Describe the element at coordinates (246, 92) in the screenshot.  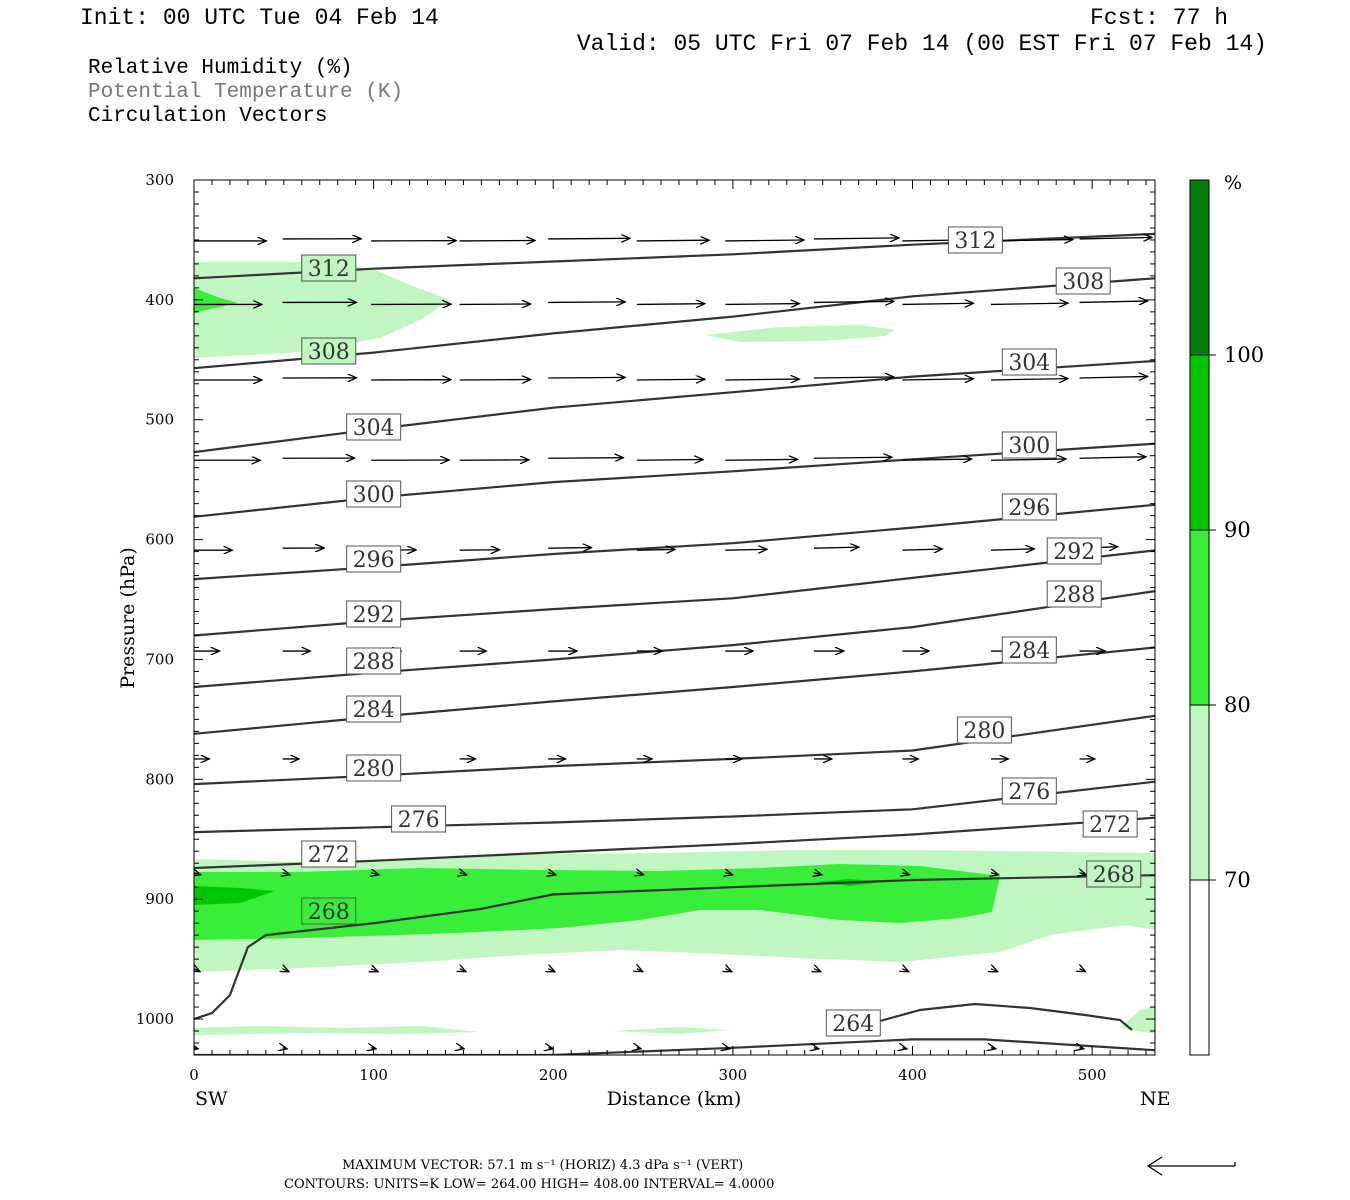
I see `legend-theta: Potential Temperature (K)` at that location.